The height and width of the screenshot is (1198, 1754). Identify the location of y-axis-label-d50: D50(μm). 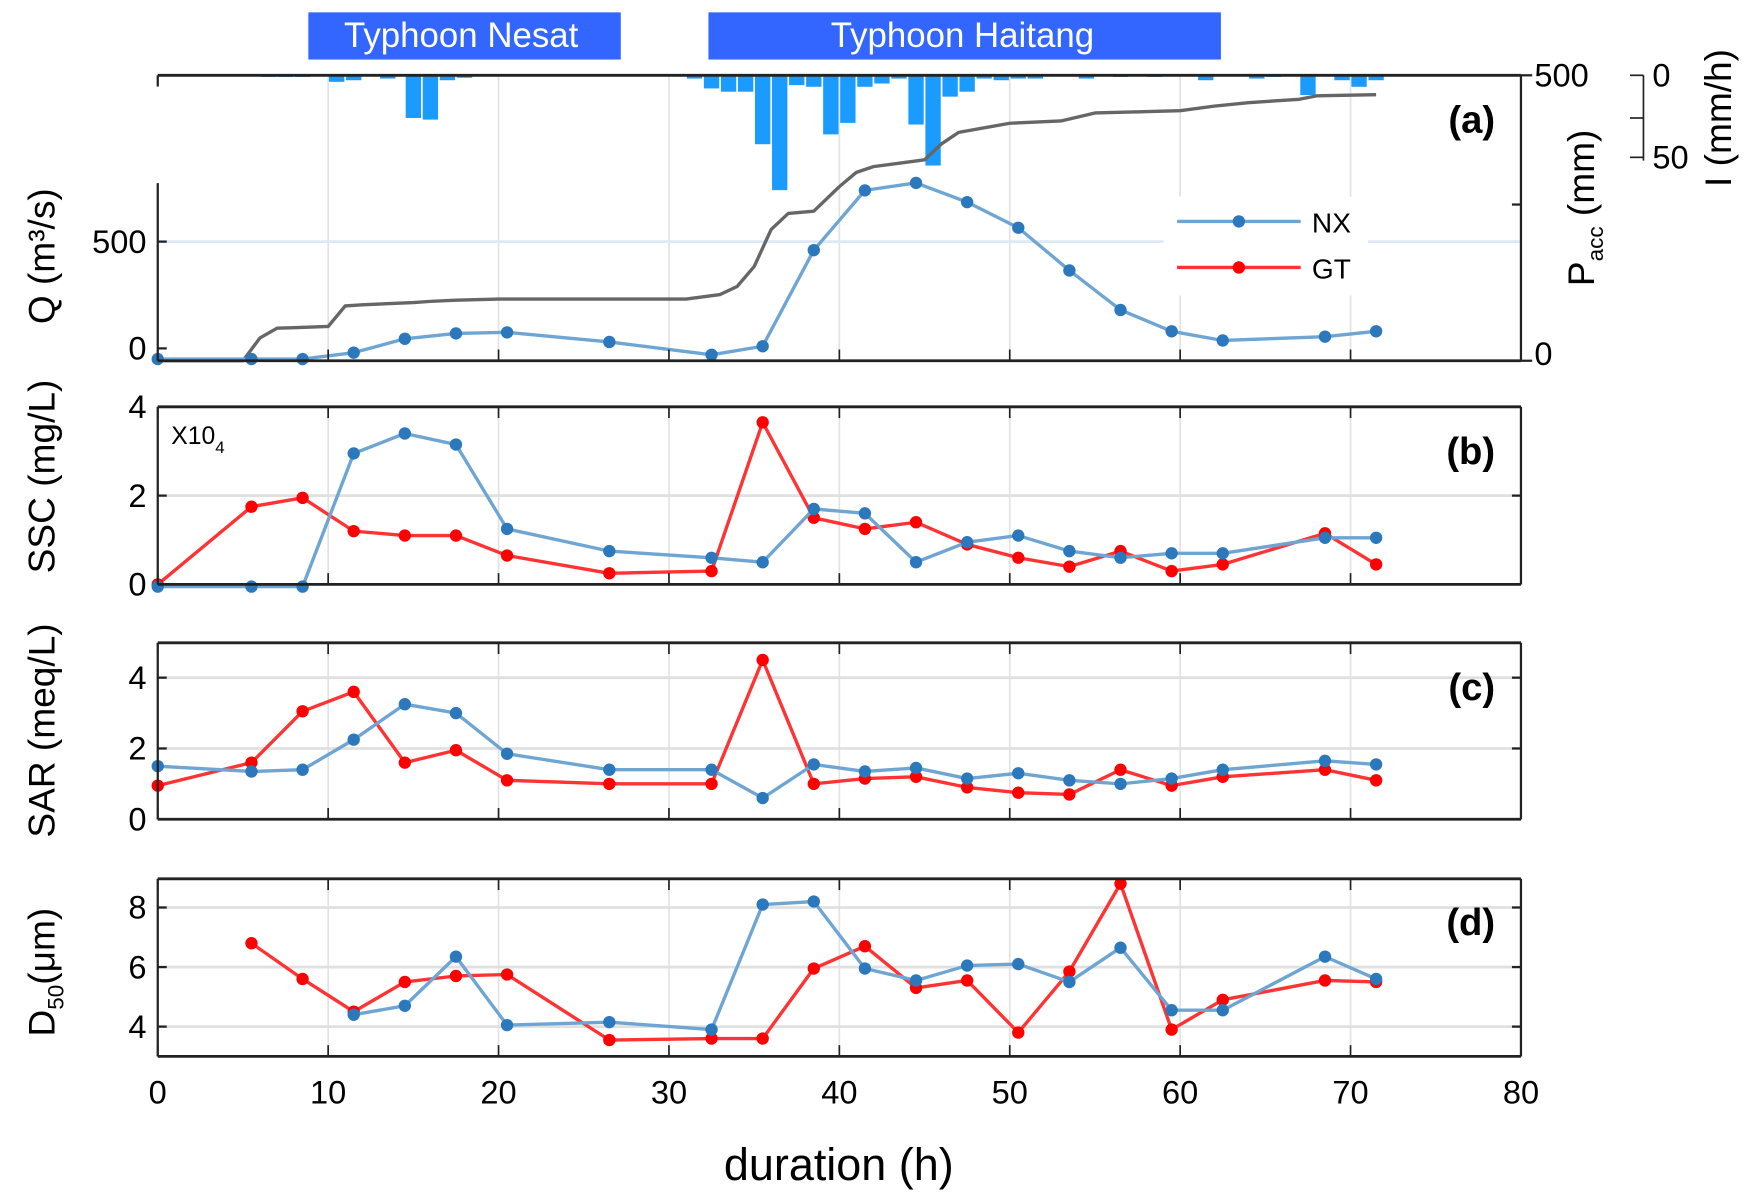
(44, 972).